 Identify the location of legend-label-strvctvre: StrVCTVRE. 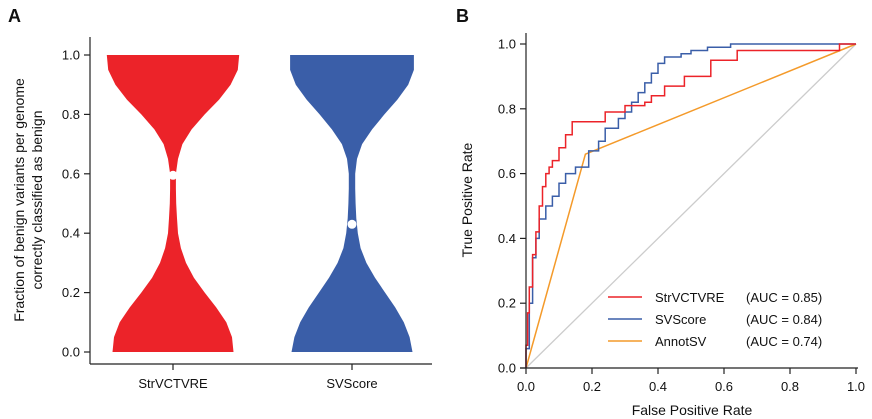
(690, 297).